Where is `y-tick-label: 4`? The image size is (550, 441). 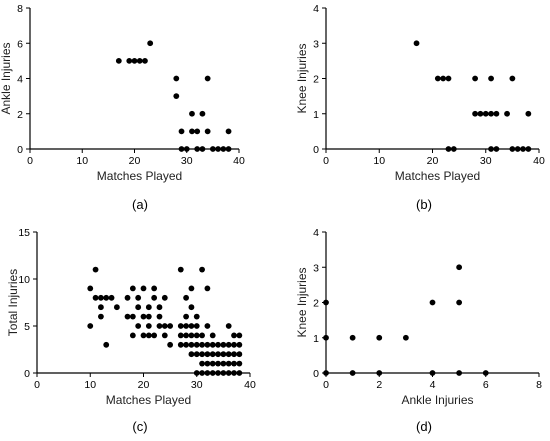
y-tick-label: 4 is located at coordinates (20, 80).